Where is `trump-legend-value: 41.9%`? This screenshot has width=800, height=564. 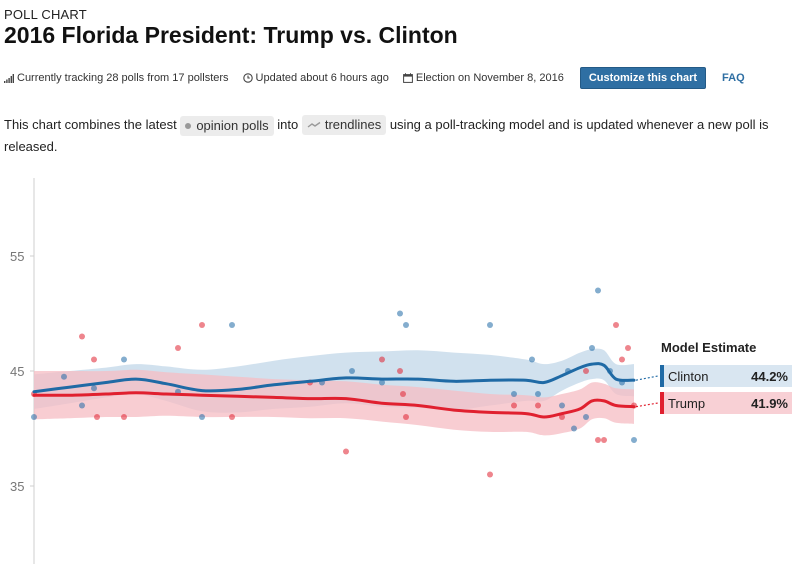
trump-legend-value: 41.9% is located at coordinates (769, 403).